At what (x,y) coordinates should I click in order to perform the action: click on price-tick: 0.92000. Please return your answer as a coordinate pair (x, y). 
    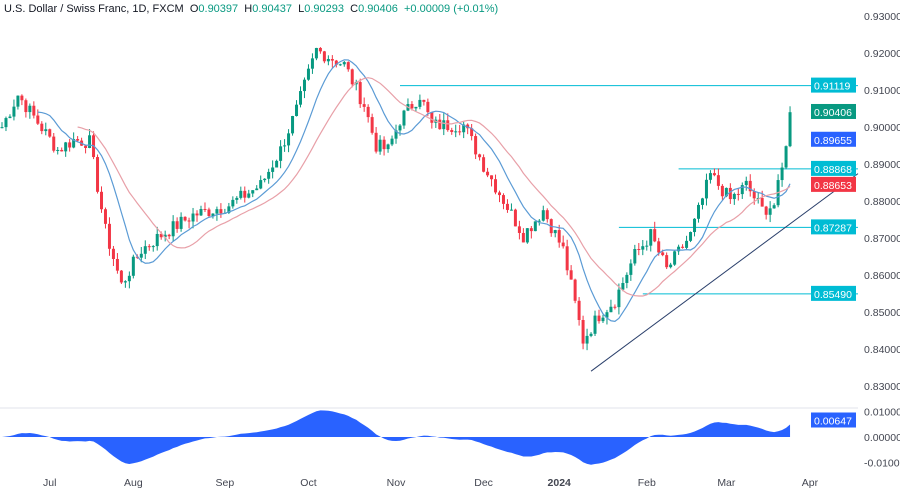
    Looking at the image, I should click on (882, 54).